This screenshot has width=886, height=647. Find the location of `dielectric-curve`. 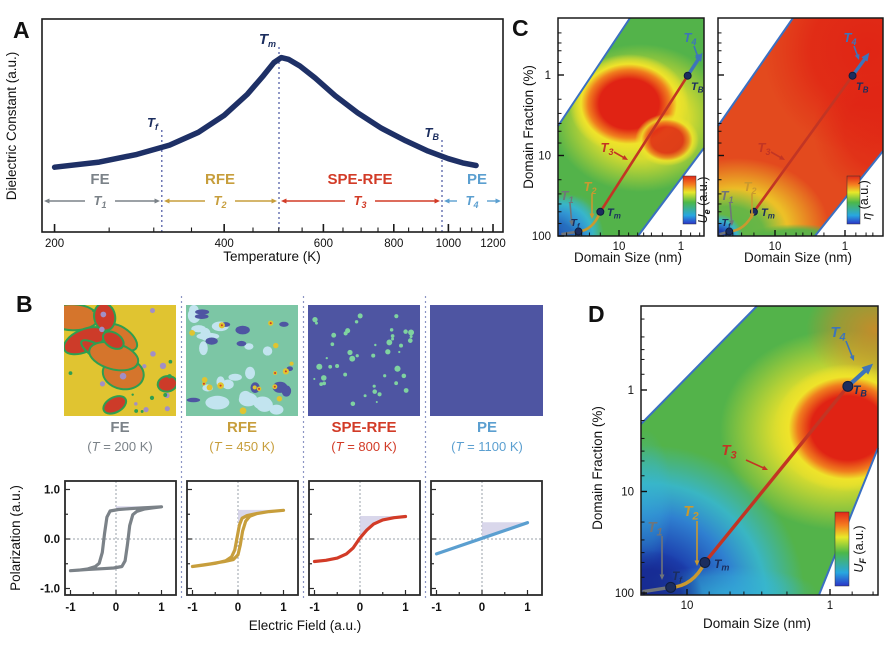

dielectric-curve is located at coordinates (265, 112).